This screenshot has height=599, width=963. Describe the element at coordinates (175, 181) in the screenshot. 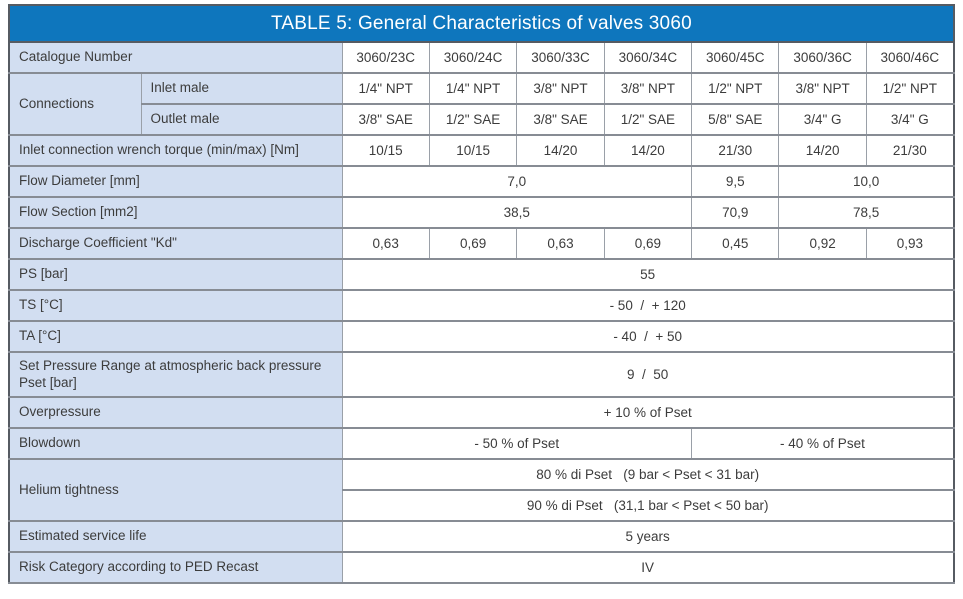

I see `flow-diameter-label: Flow Diameter [mm]` at that location.